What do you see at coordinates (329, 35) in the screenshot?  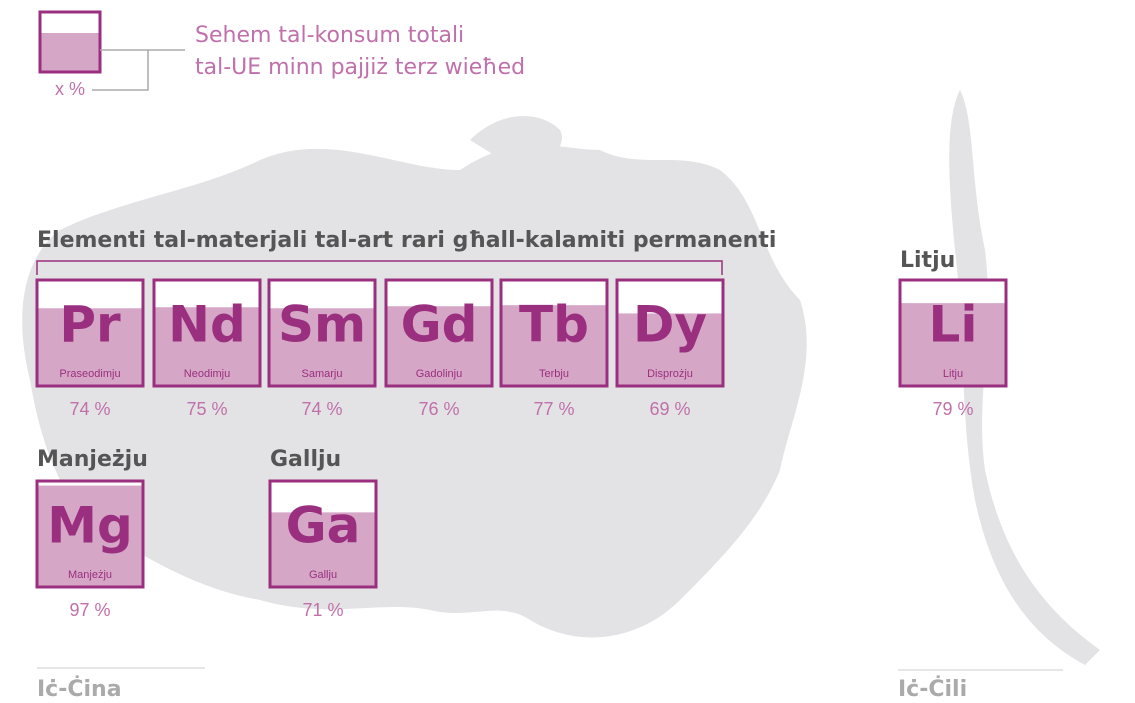 I see `legend-text: Sehem tal-konsum totali` at bounding box center [329, 35].